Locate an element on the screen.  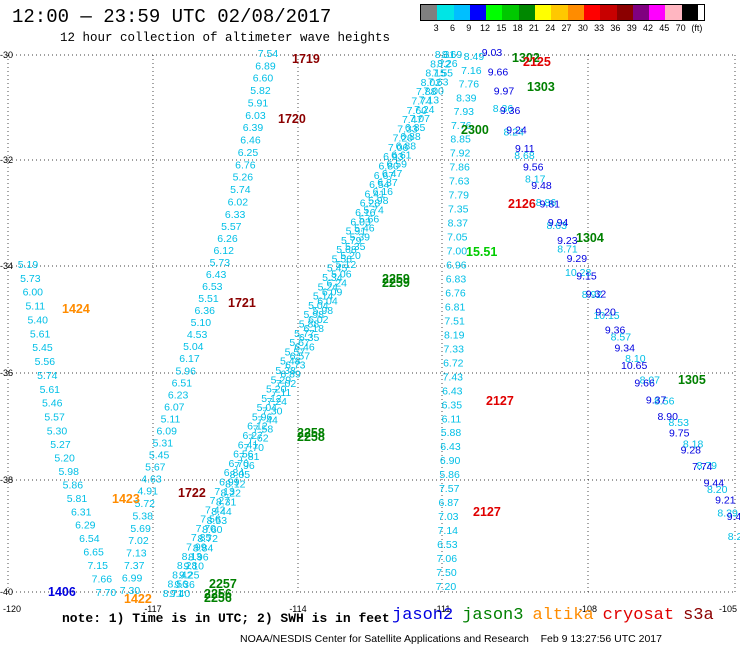
swh-value: 9.34 is located at coordinates (624, 348).